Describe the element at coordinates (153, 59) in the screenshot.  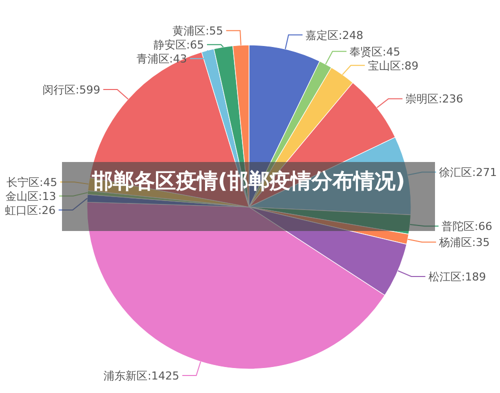
I see `legend-label: 青浦区` at that location.